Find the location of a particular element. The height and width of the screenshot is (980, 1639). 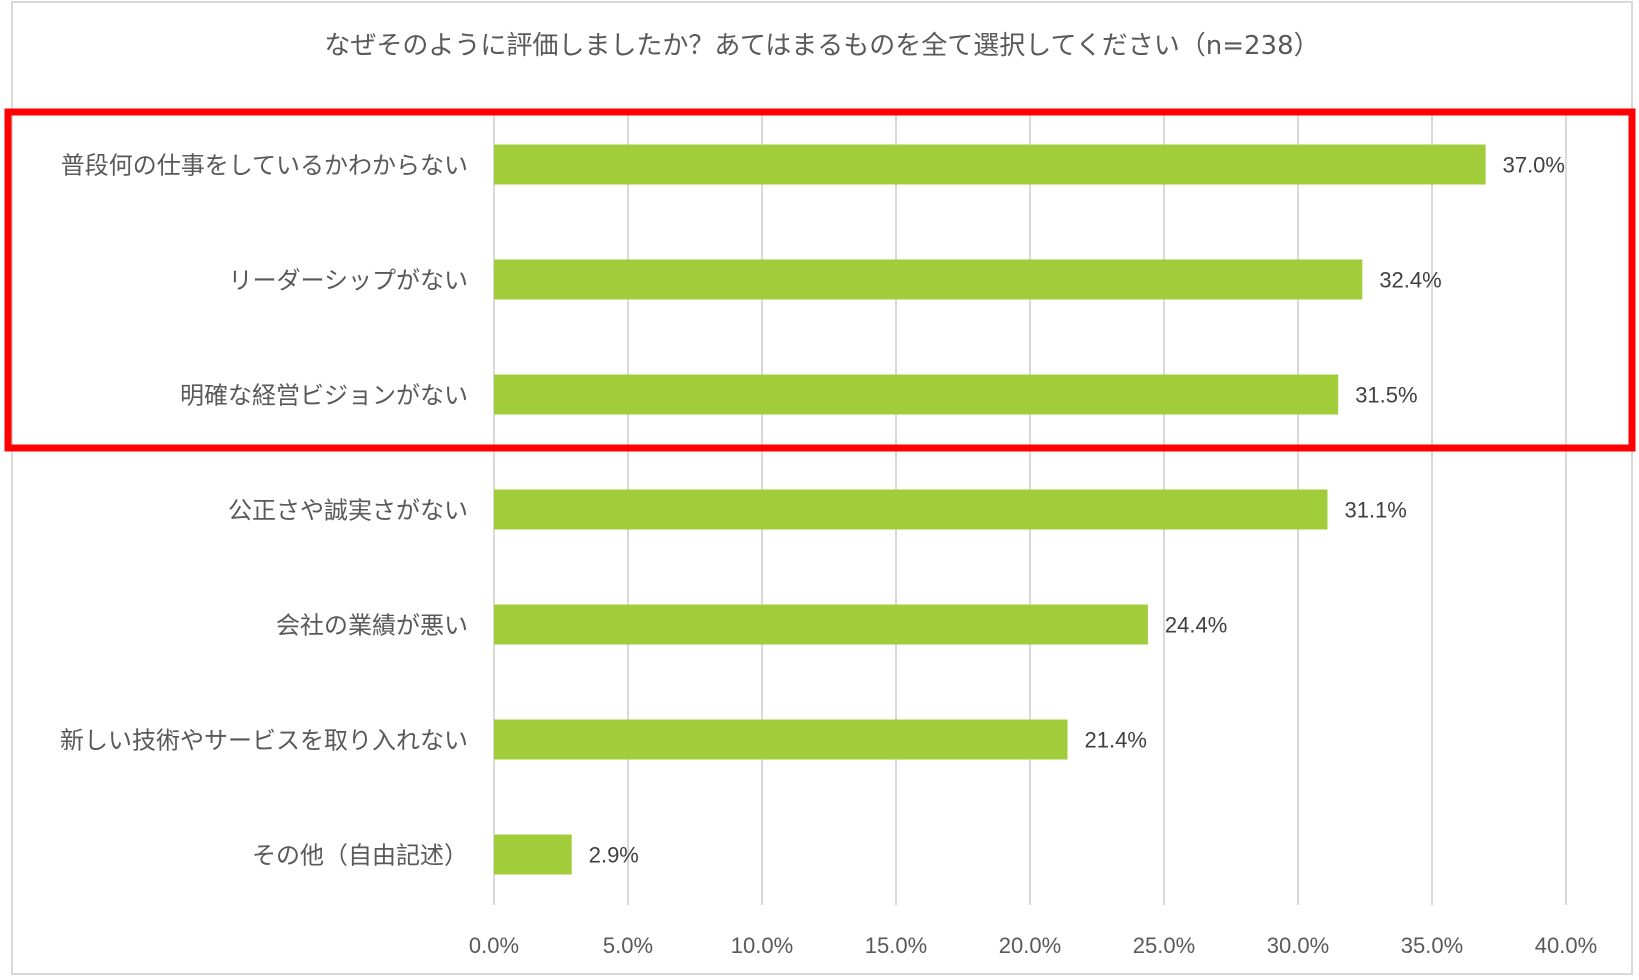

data-label: 37.0% is located at coordinates (1534, 165).